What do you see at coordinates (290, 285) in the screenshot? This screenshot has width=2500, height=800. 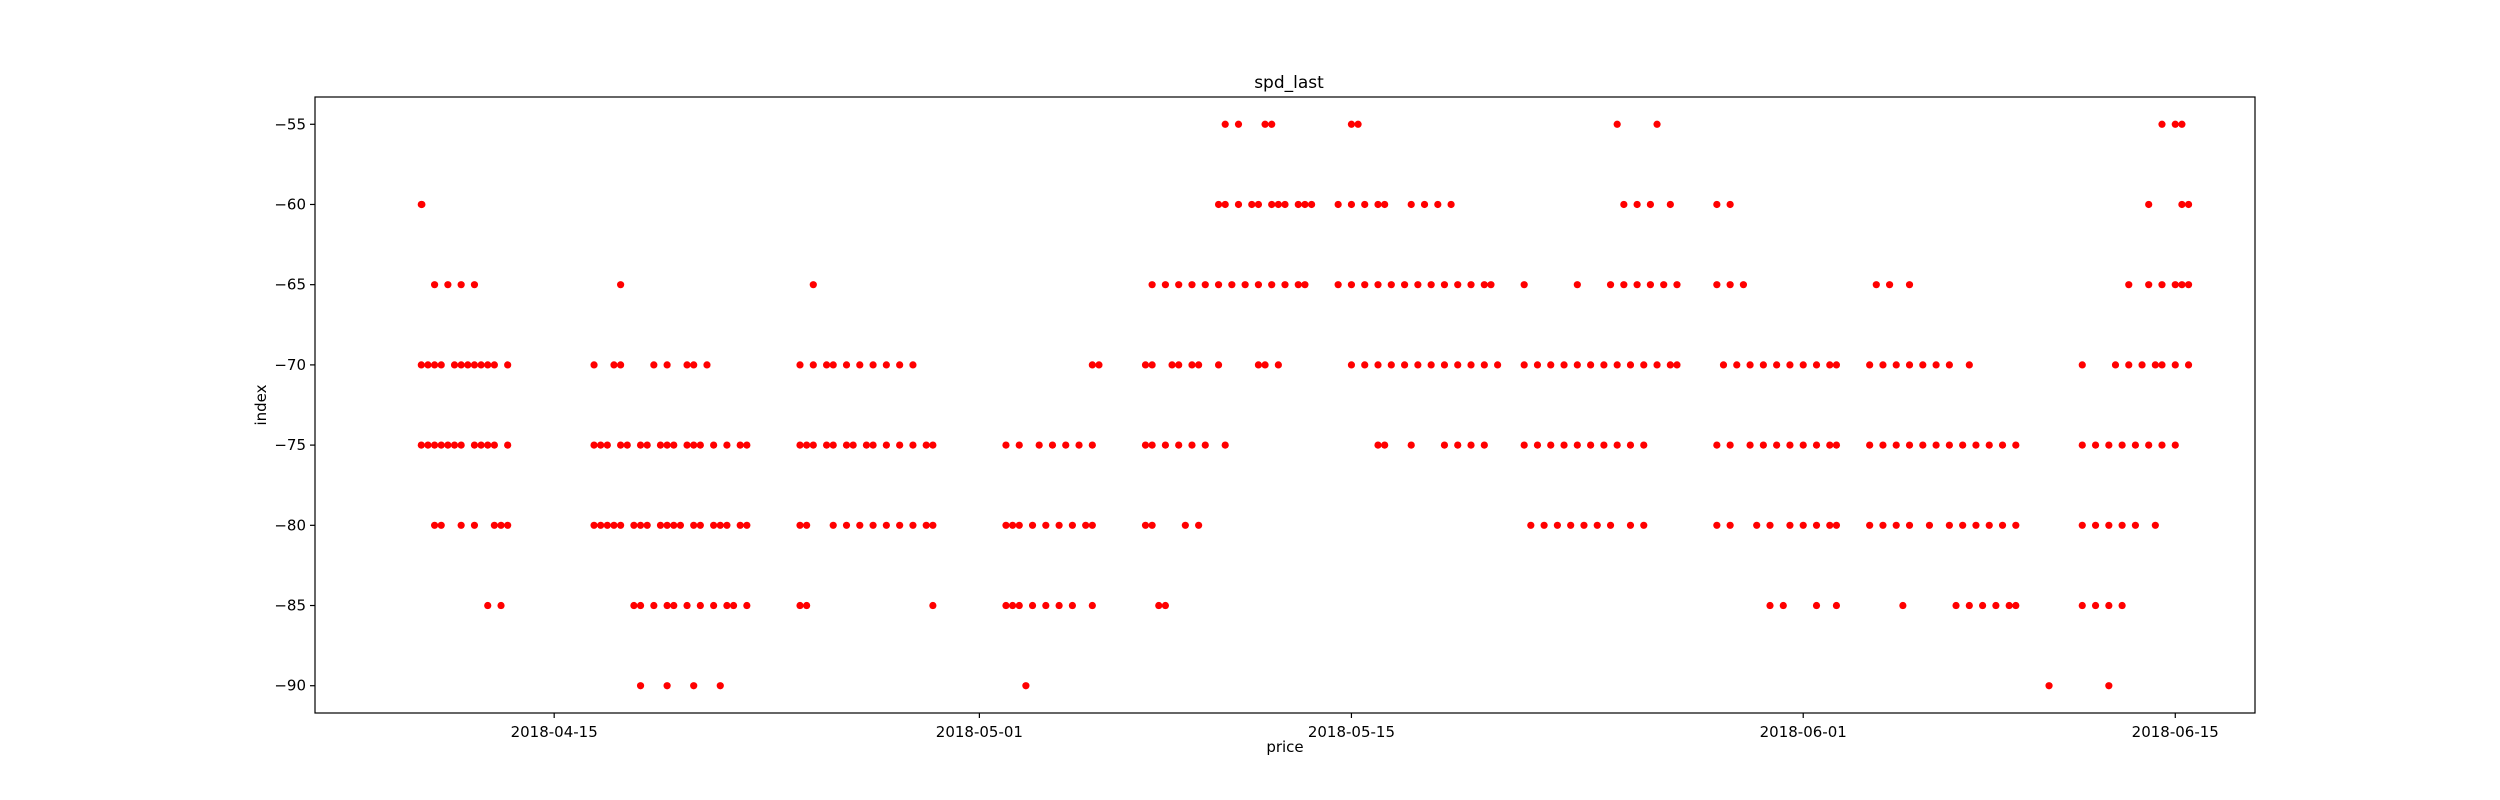 I see `y-tick-label: −65` at bounding box center [290, 285].